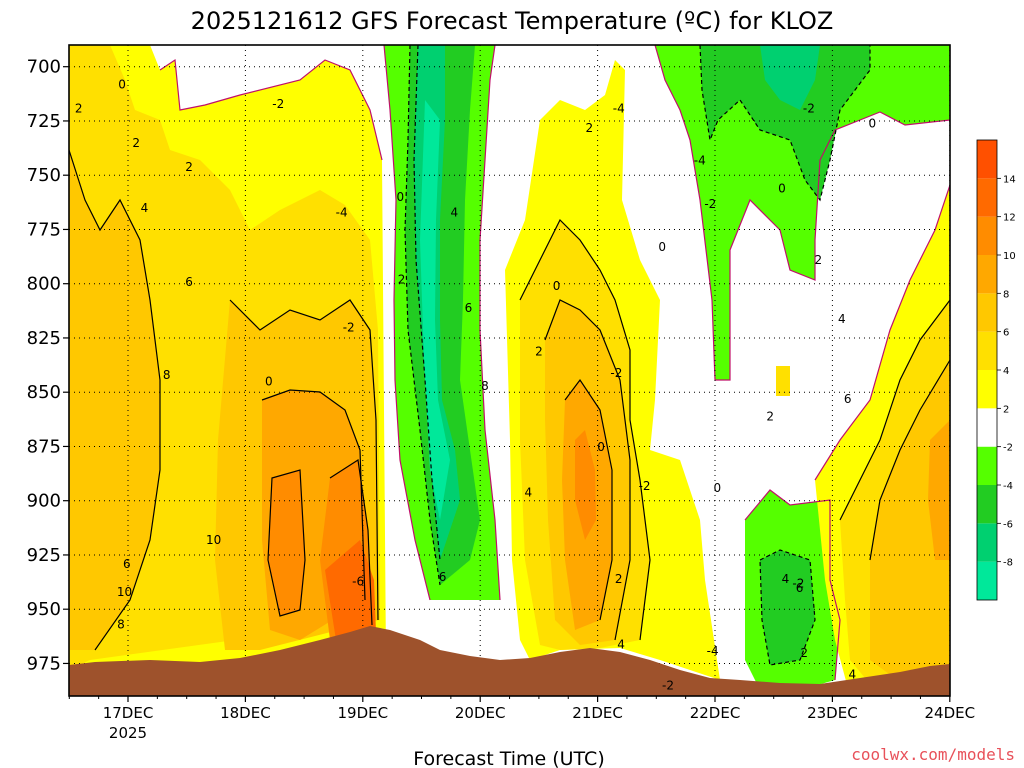  I want to click on y-tick-label: 750, so click(44, 175).